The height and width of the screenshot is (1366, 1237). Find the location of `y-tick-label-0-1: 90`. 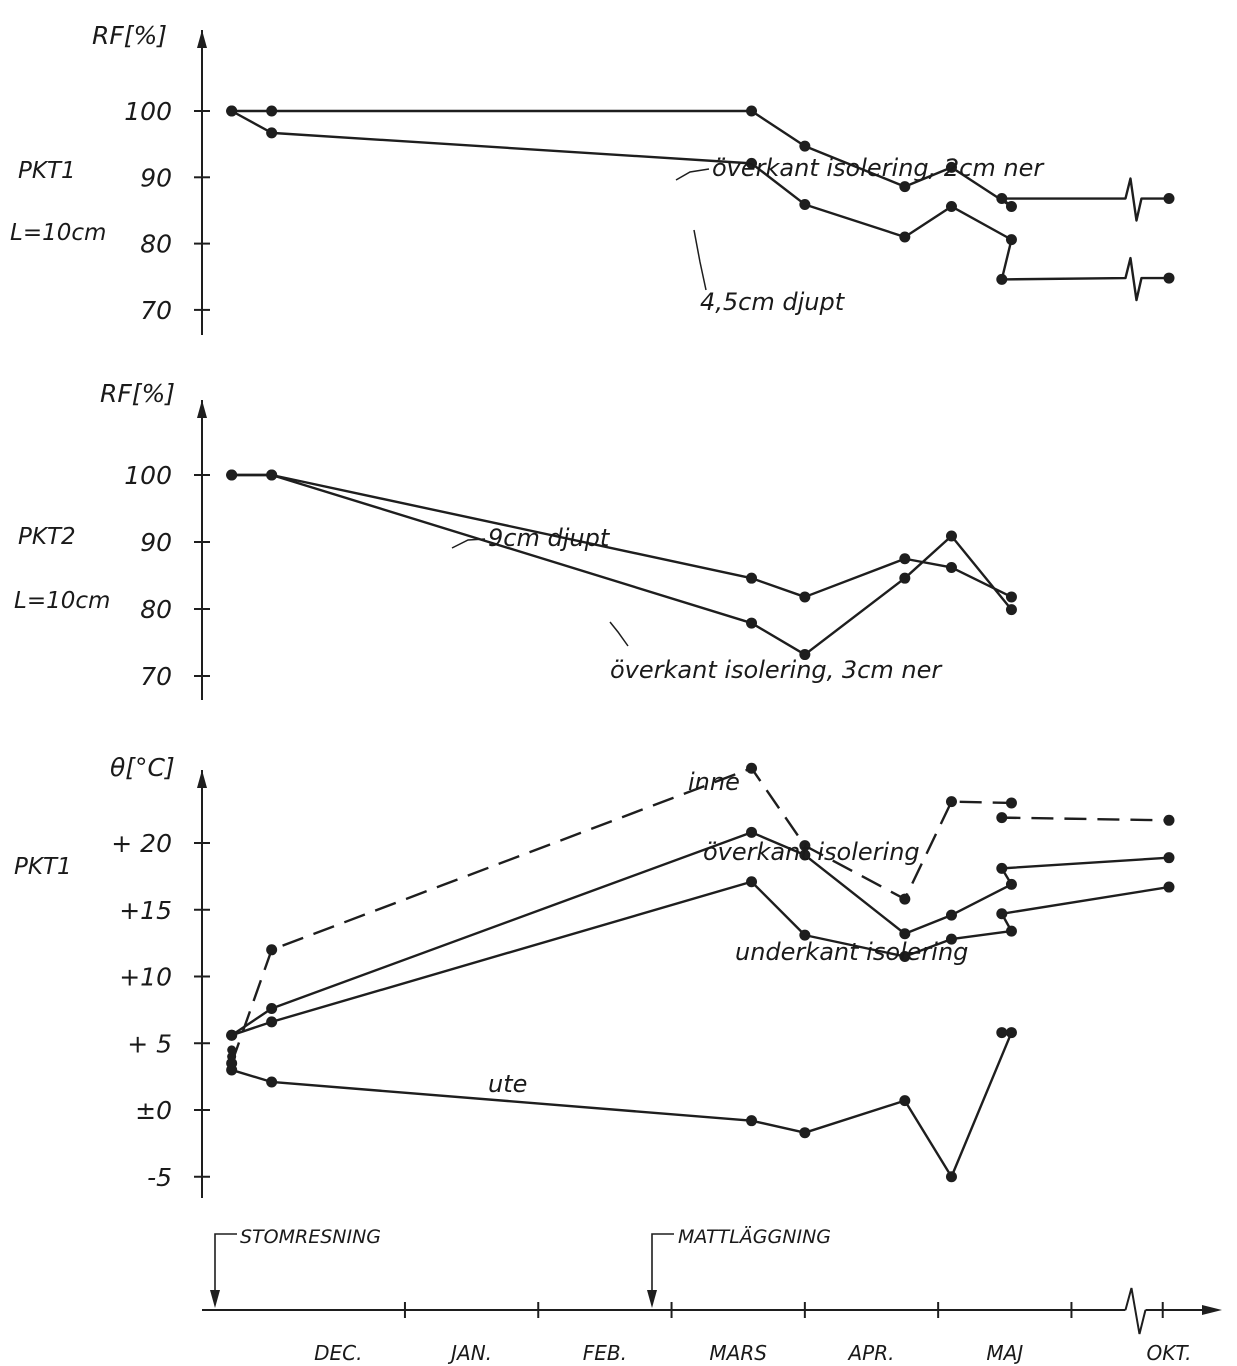

y-tick-label-0-1: 90 is located at coordinates (156, 177).